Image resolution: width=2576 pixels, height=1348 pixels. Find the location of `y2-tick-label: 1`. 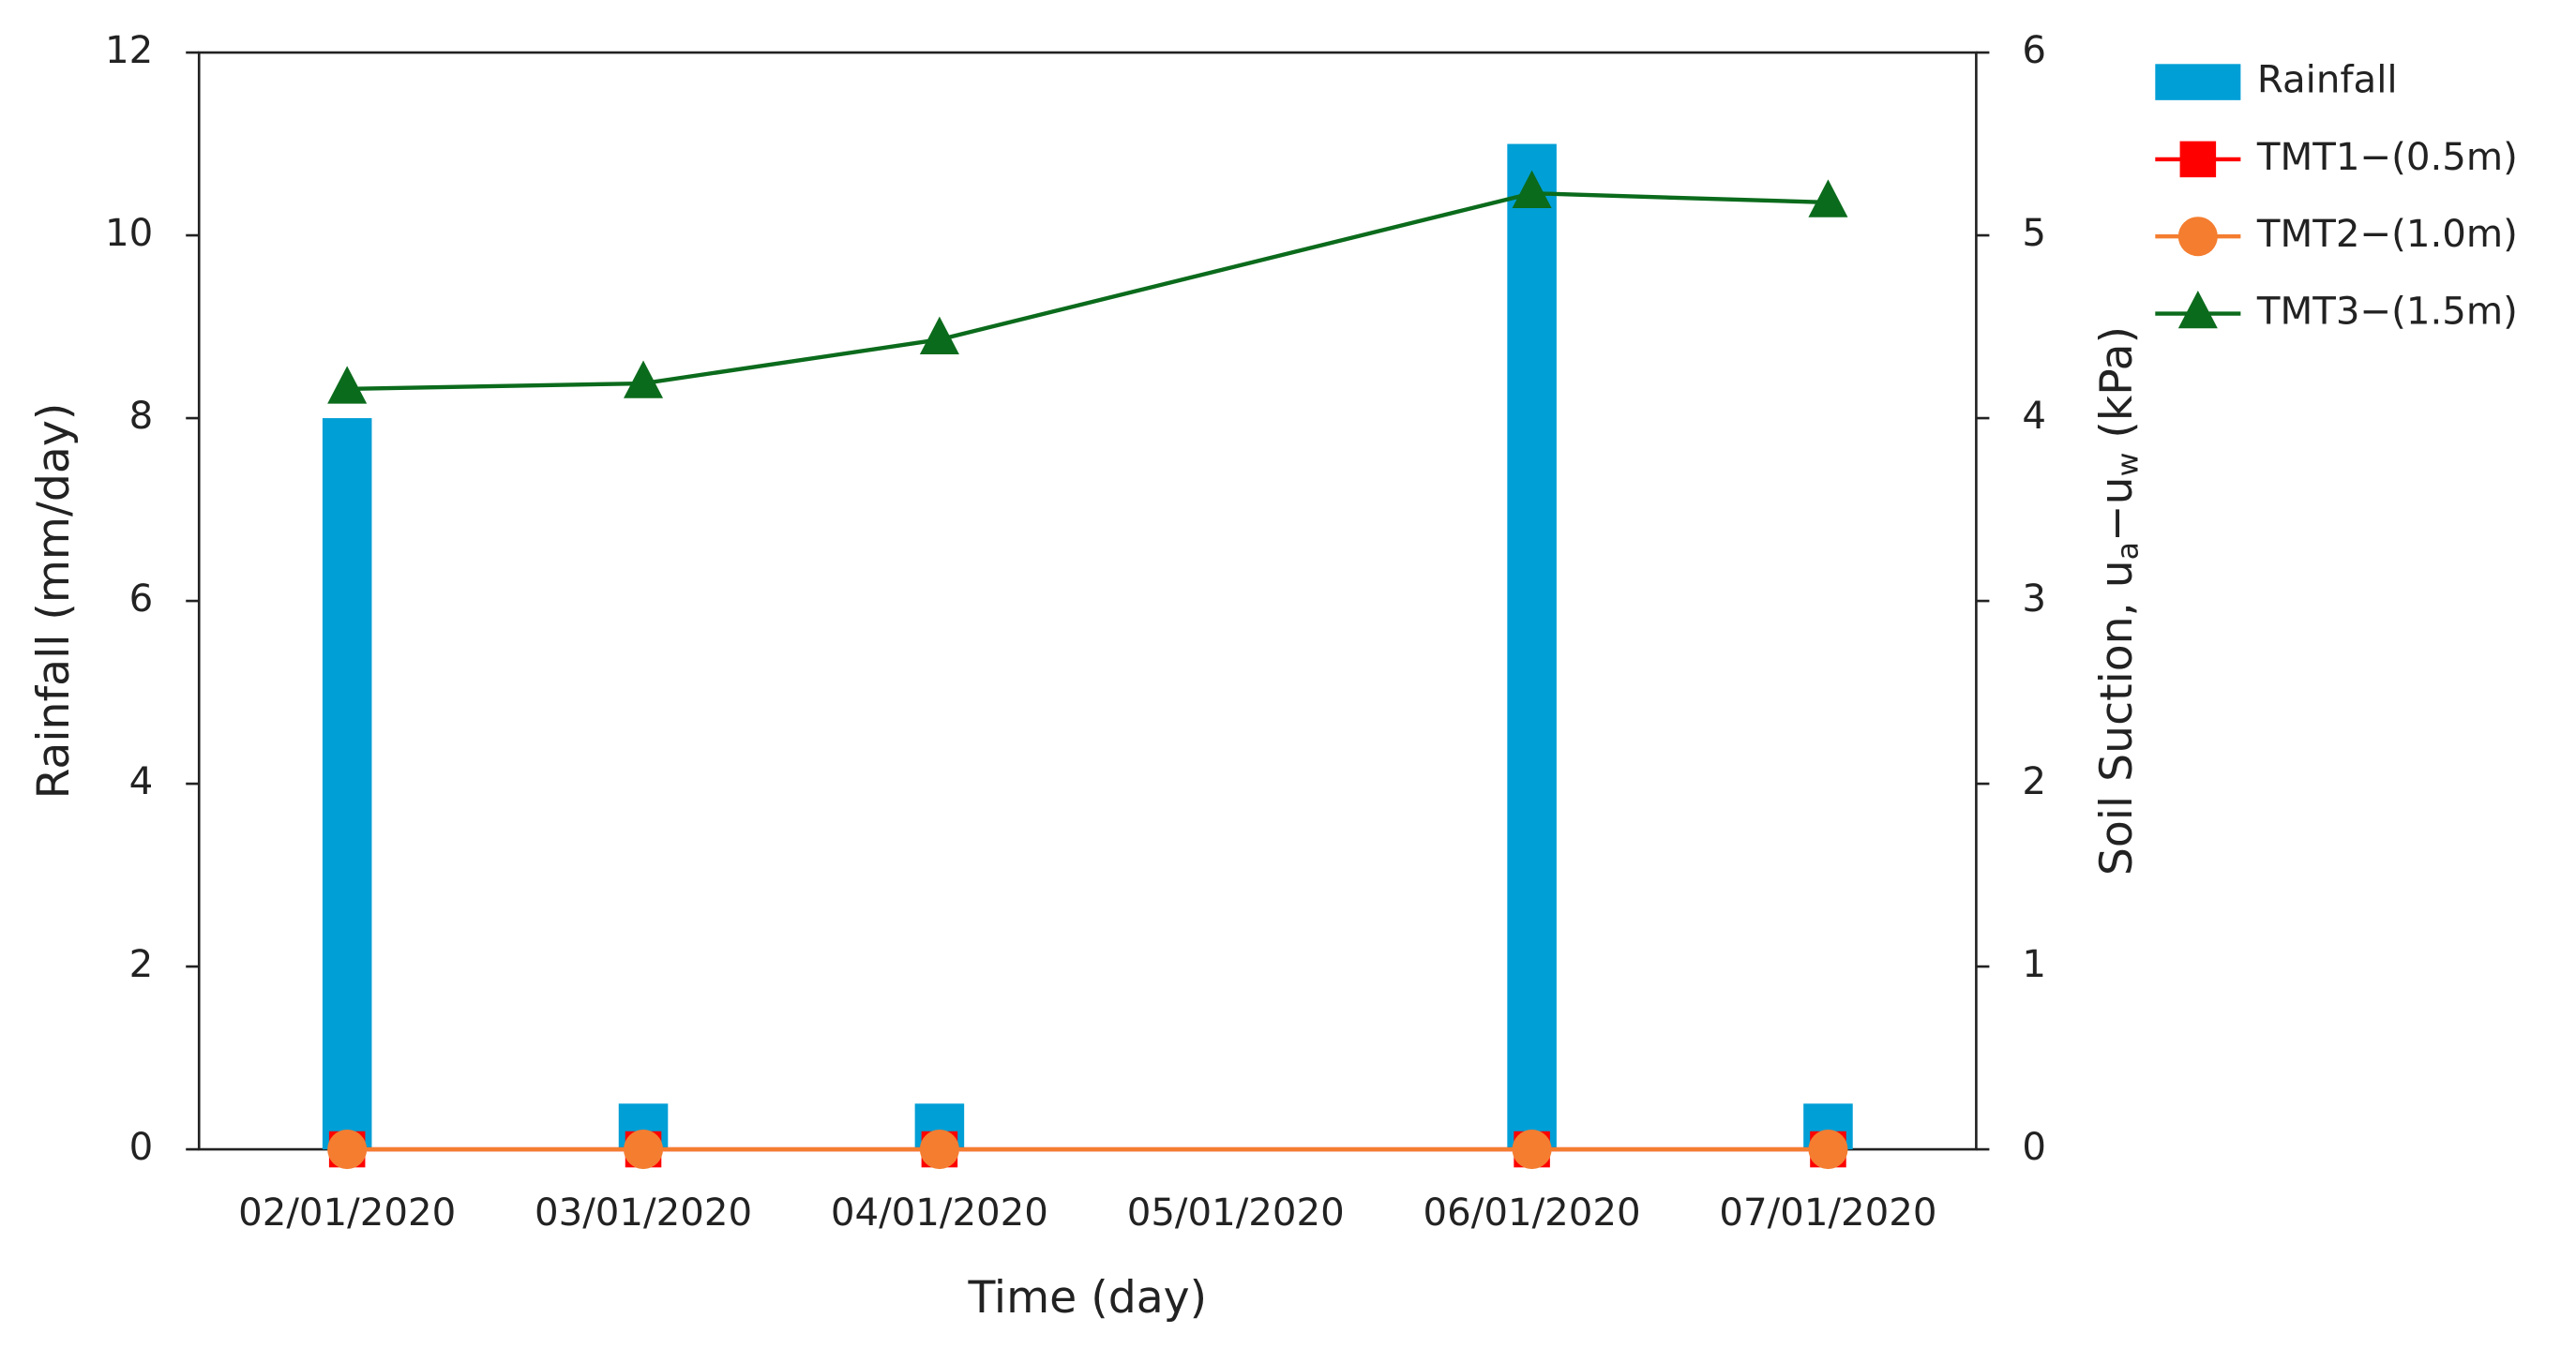

y2-tick-label: 1 is located at coordinates (2034, 964).